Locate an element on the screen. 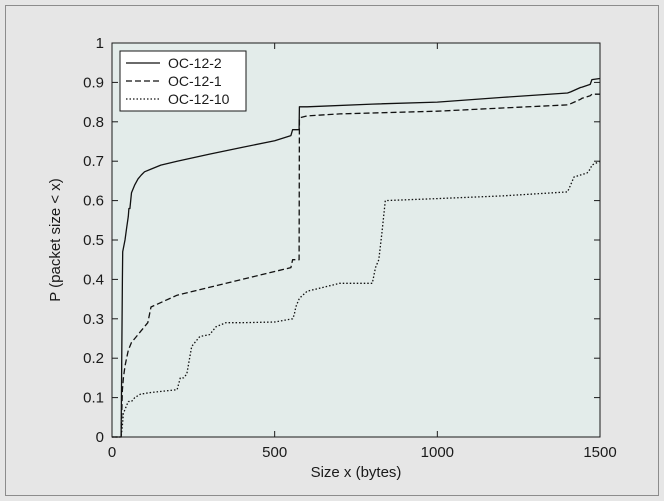 Image resolution: width=664 pixels, height=501 pixels. x-tick-label: 0 is located at coordinates (112, 452).